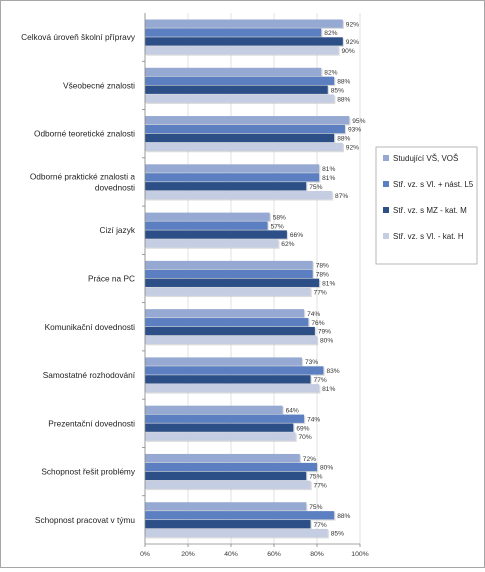 The width and height of the screenshot is (485, 572). What do you see at coordinates (425, 158) in the screenshot?
I see `legend-label: Studující VŠ, VOŠ` at bounding box center [425, 158].